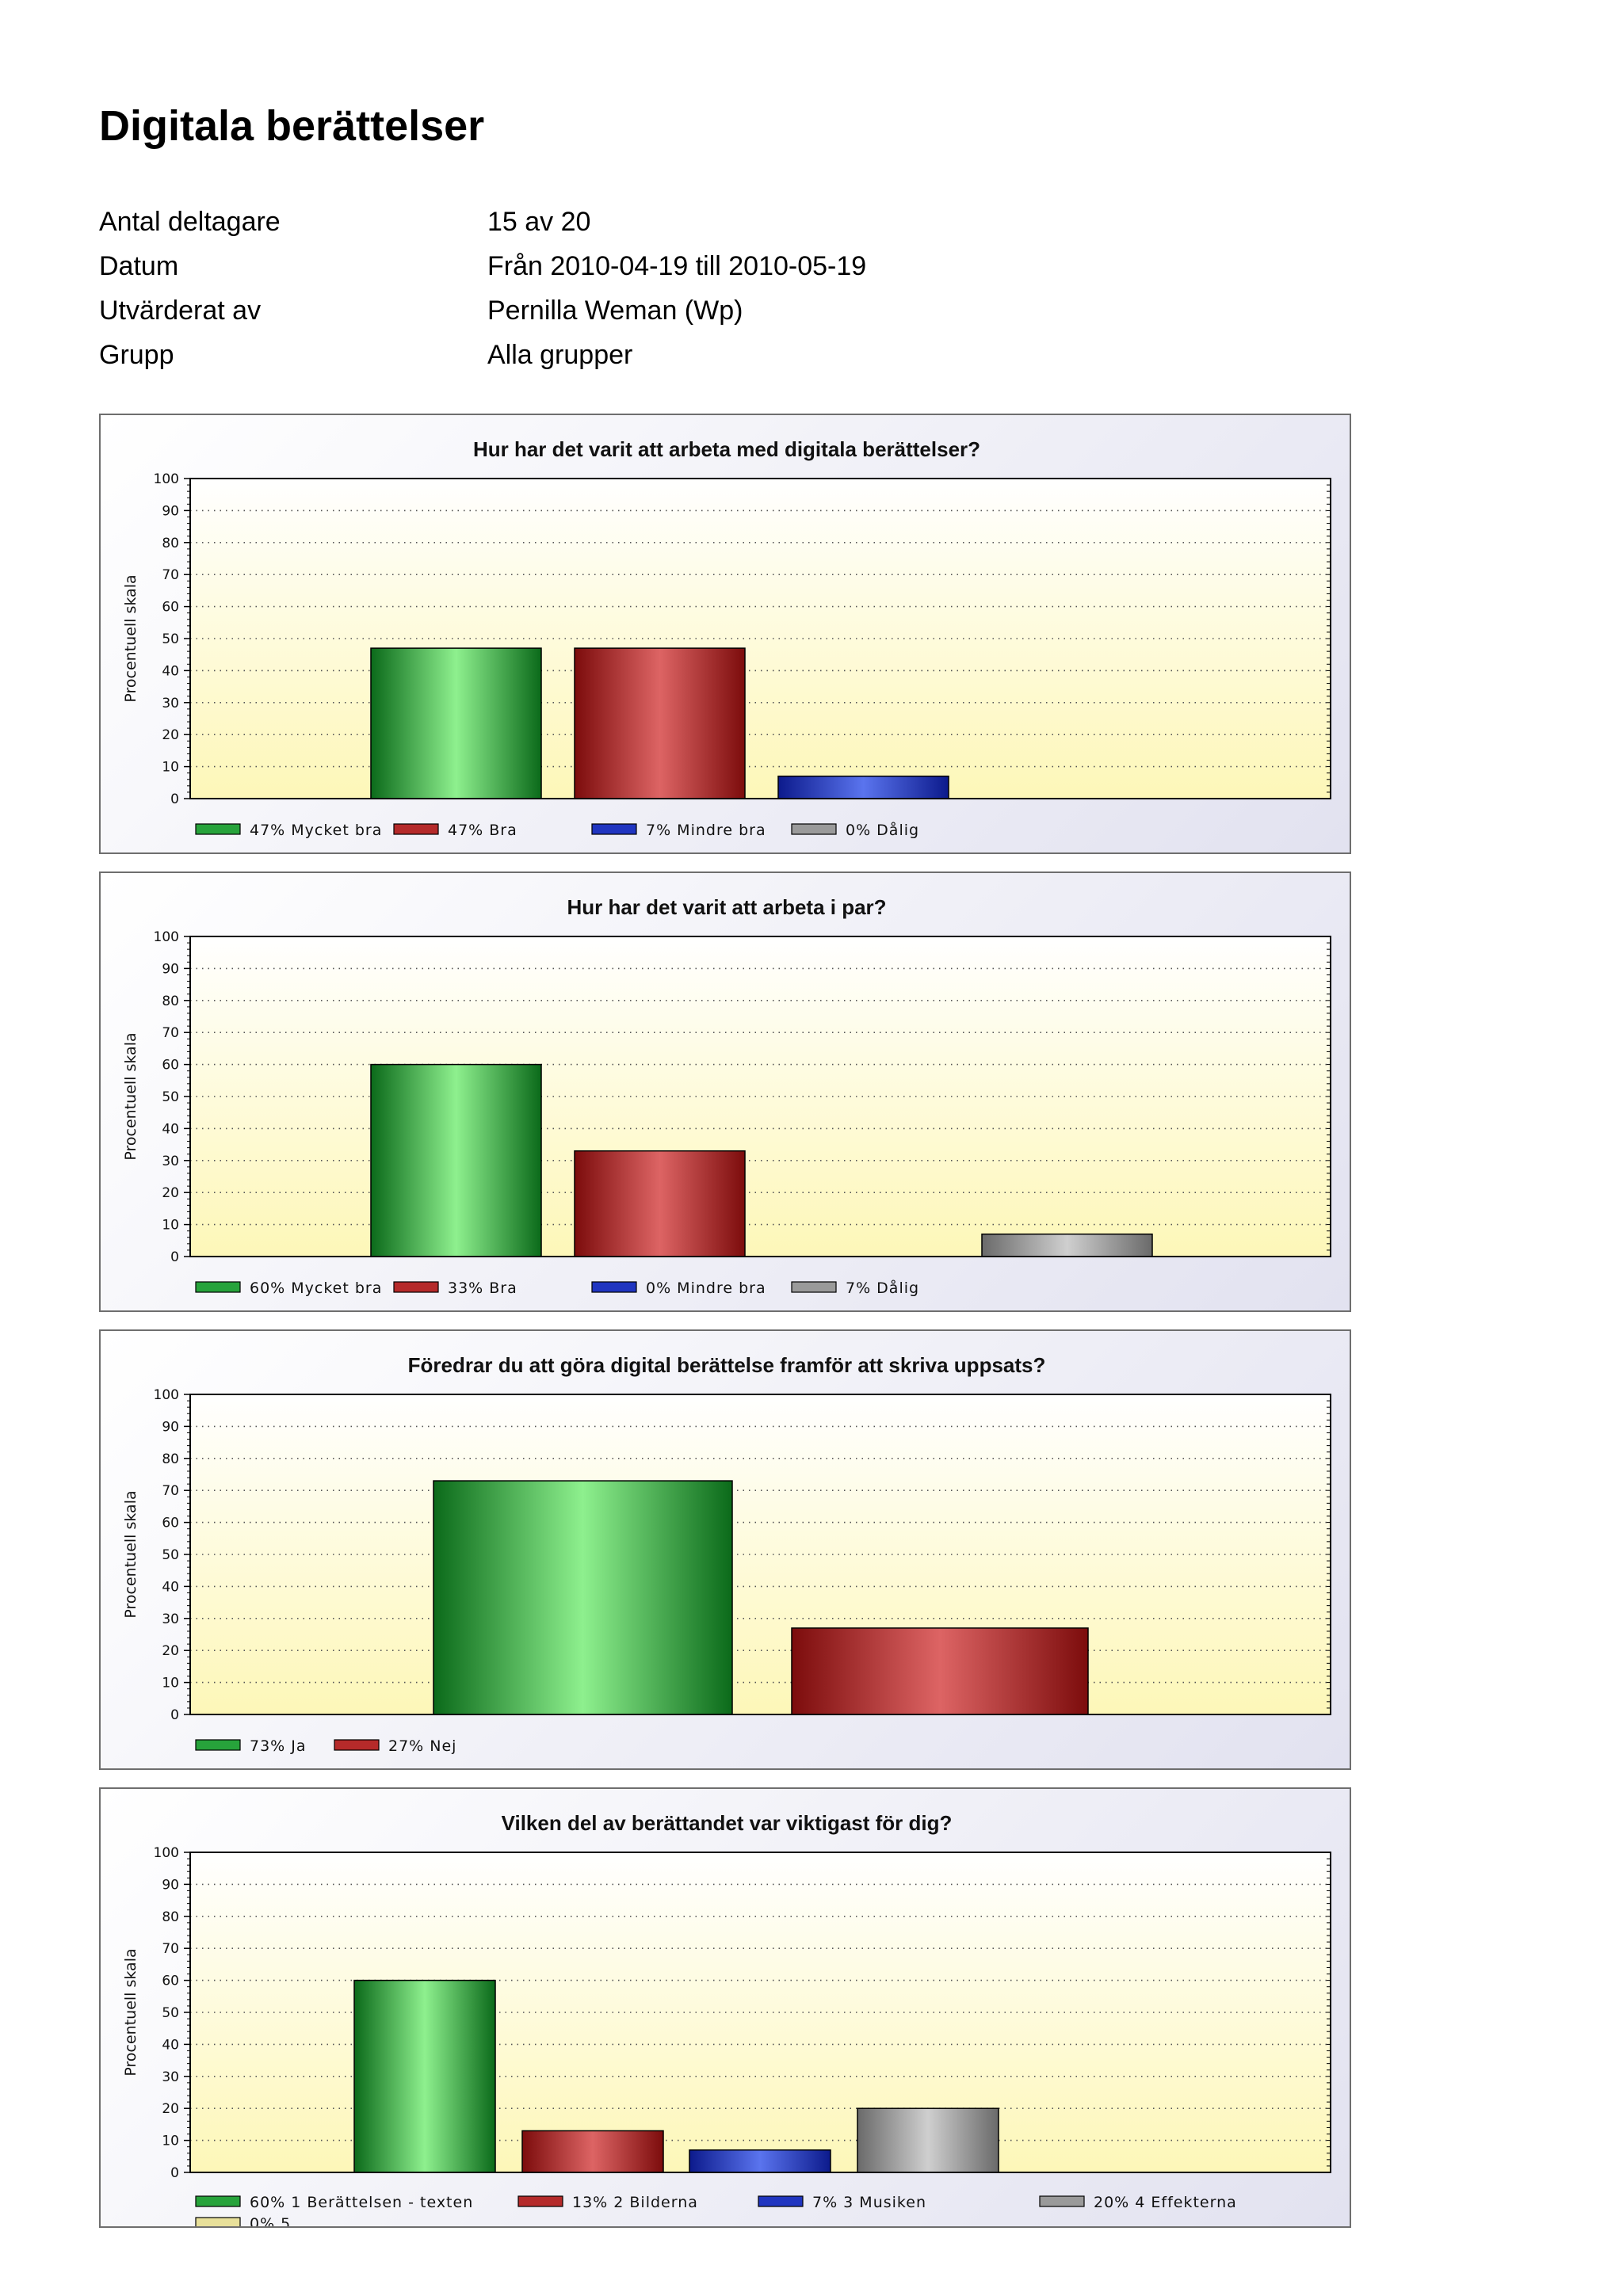 This screenshot has width=1623, height=2296. What do you see at coordinates (190, 221) in the screenshot?
I see `meta-label: Antal deltagare` at bounding box center [190, 221].